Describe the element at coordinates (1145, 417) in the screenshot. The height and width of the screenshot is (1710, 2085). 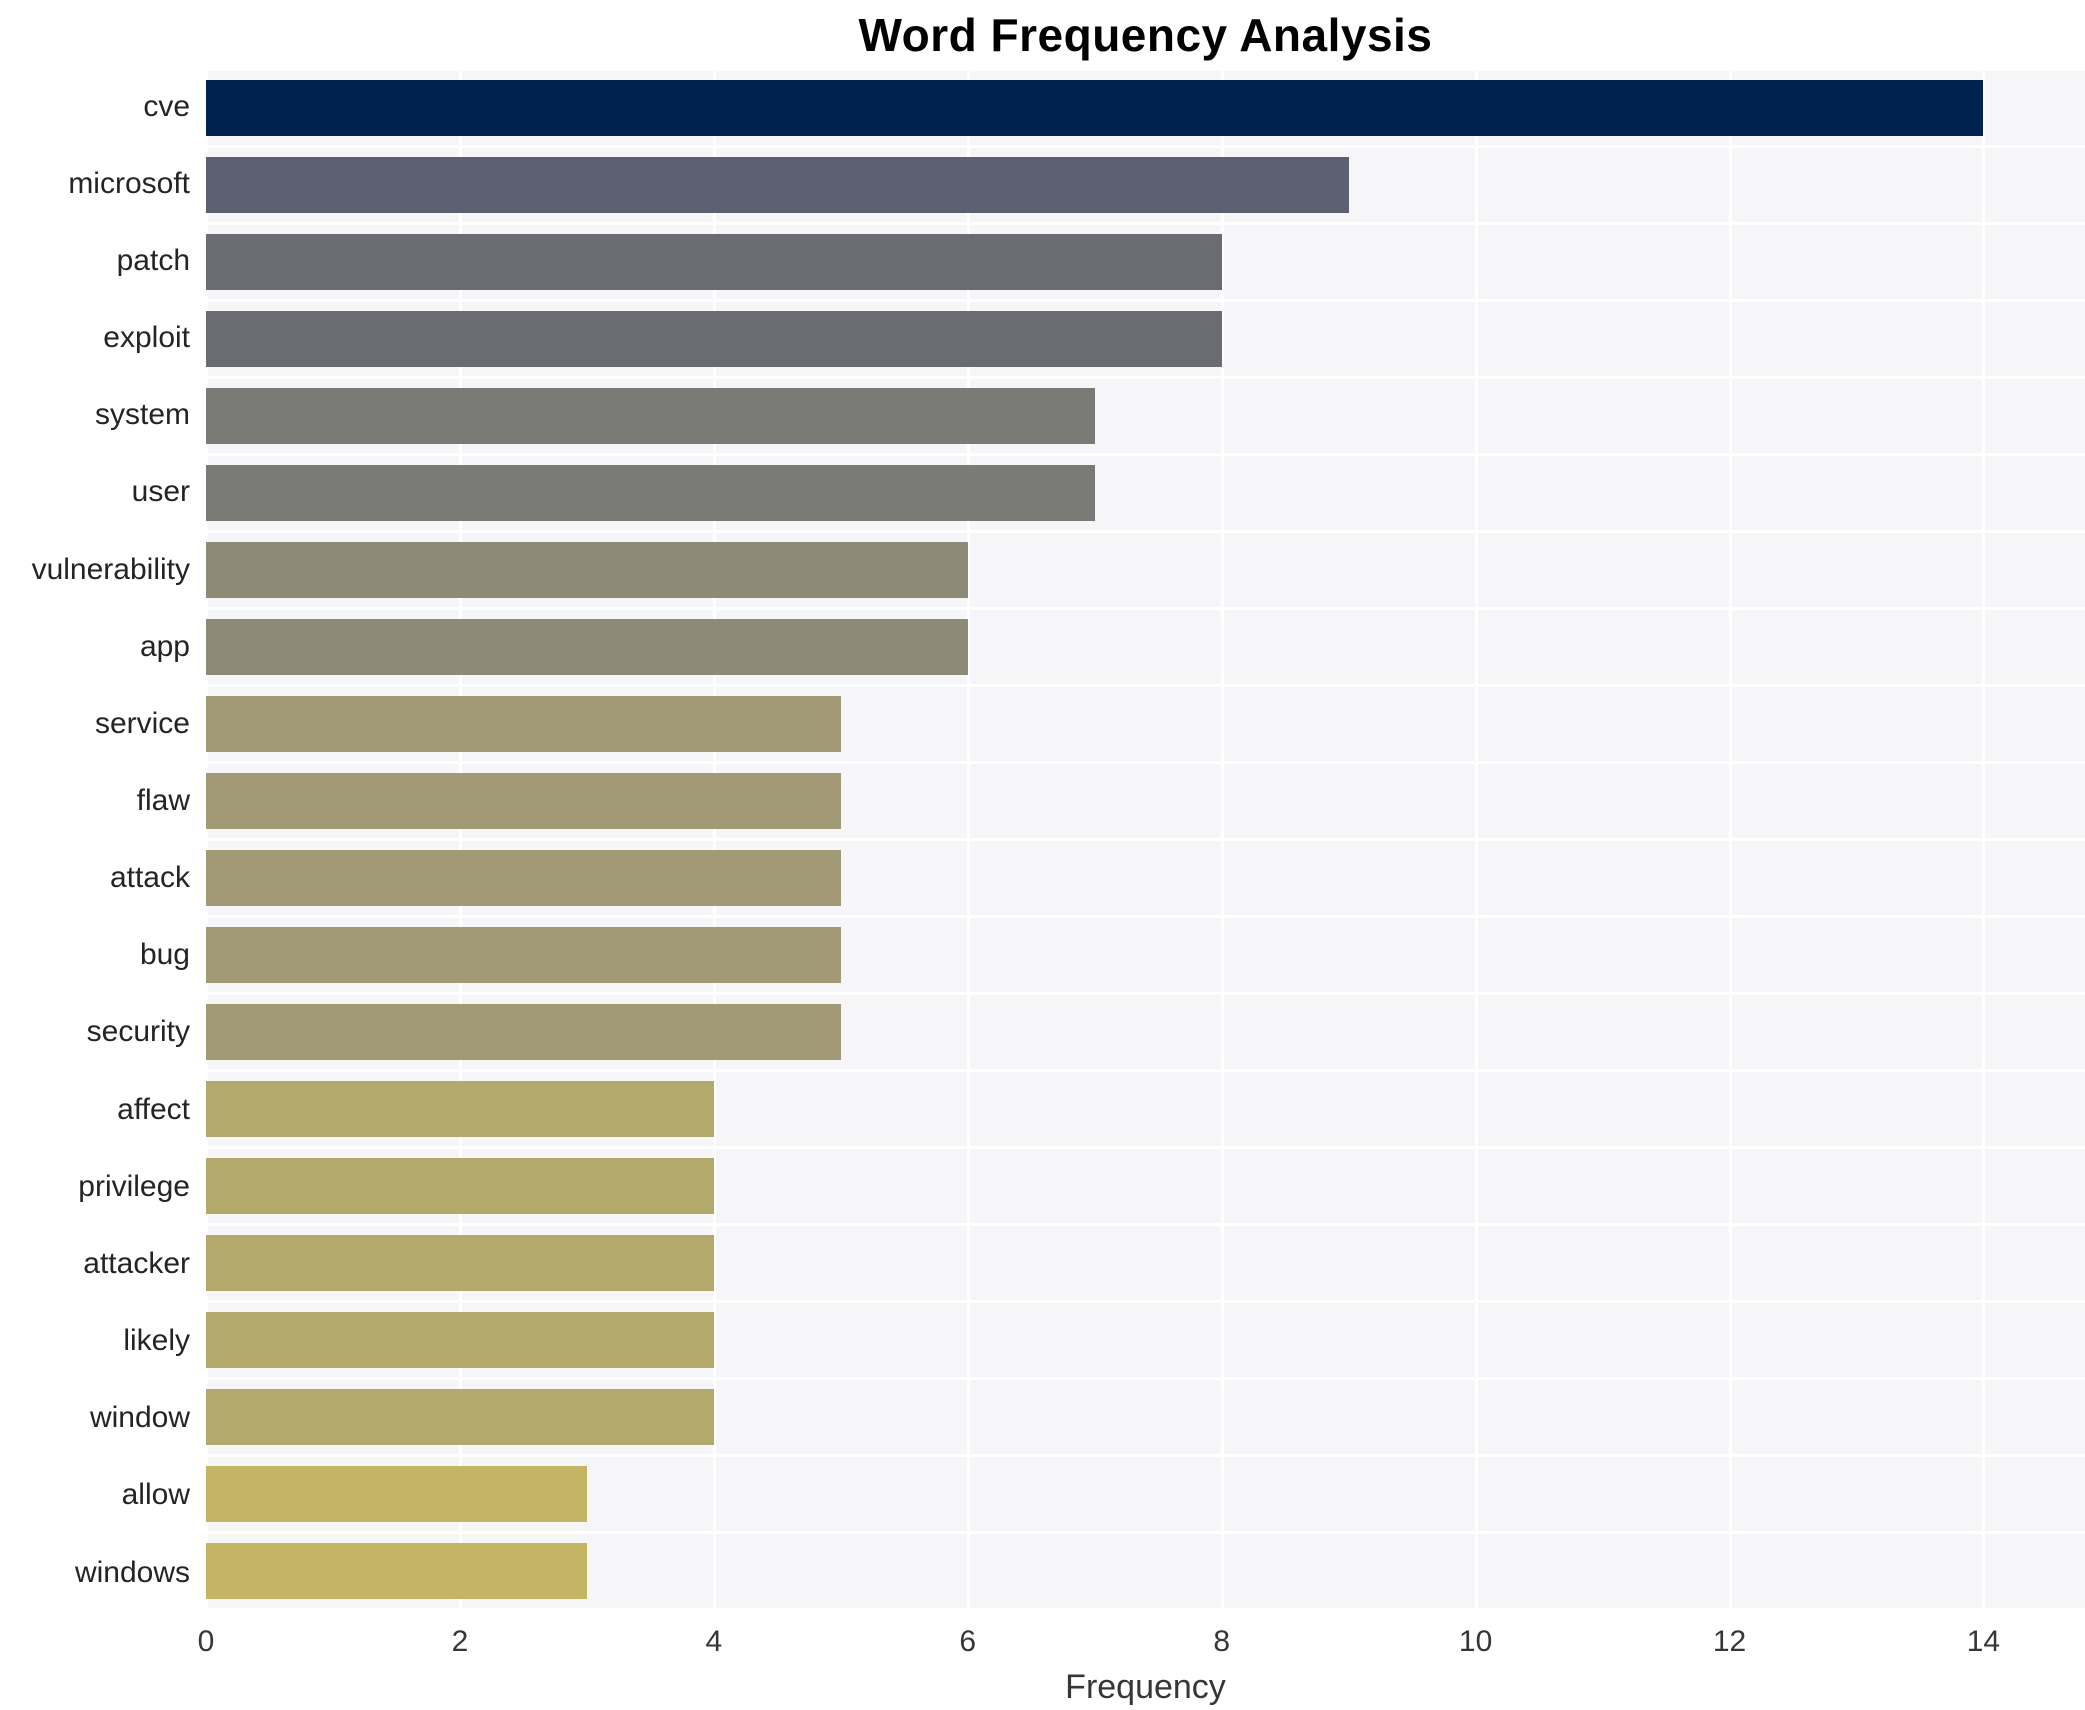
I see `bar-row-system` at that location.